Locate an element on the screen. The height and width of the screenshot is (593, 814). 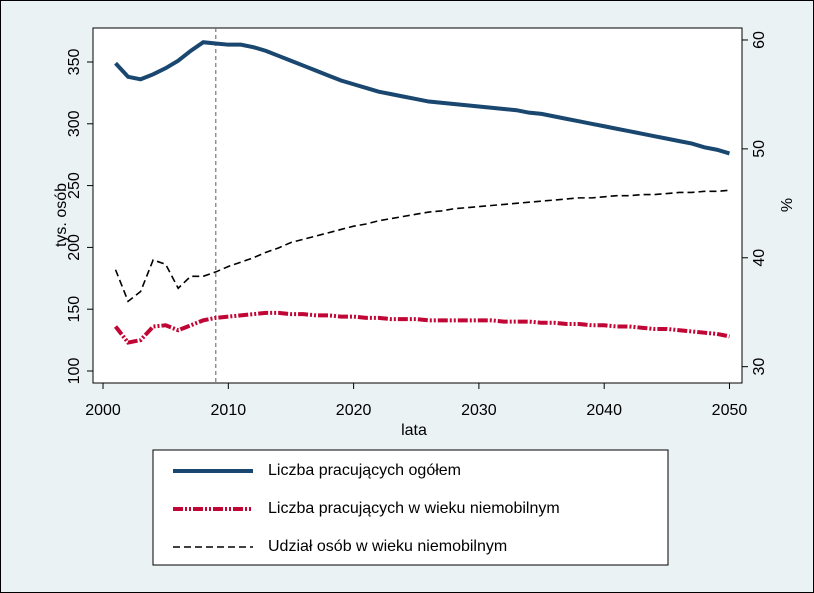
y-axis-label: tys. osób is located at coordinates (61, 215).